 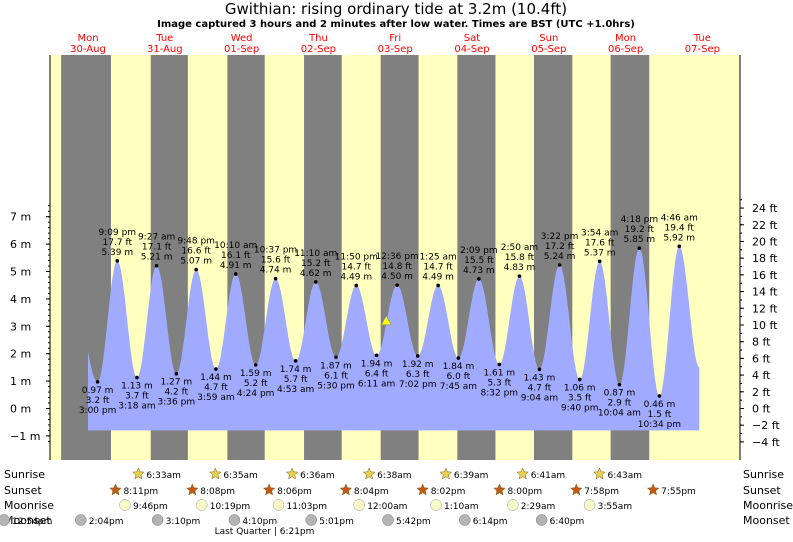 I want to click on tide-label: 6:11 am, so click(x=376, y=384).